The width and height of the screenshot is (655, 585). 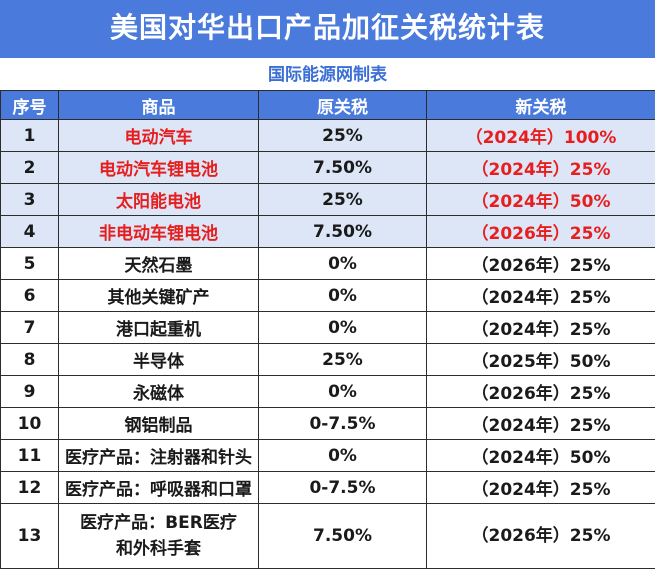 What do you see at coordinates (29, 167) in the screenshot?
I see `cell-index: 2` at bounding box center [29, 167].